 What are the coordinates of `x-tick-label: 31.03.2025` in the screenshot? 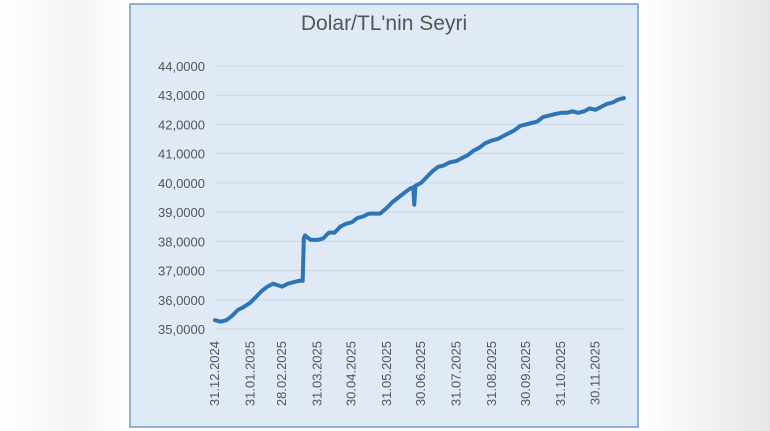 It's located at (317, 373).